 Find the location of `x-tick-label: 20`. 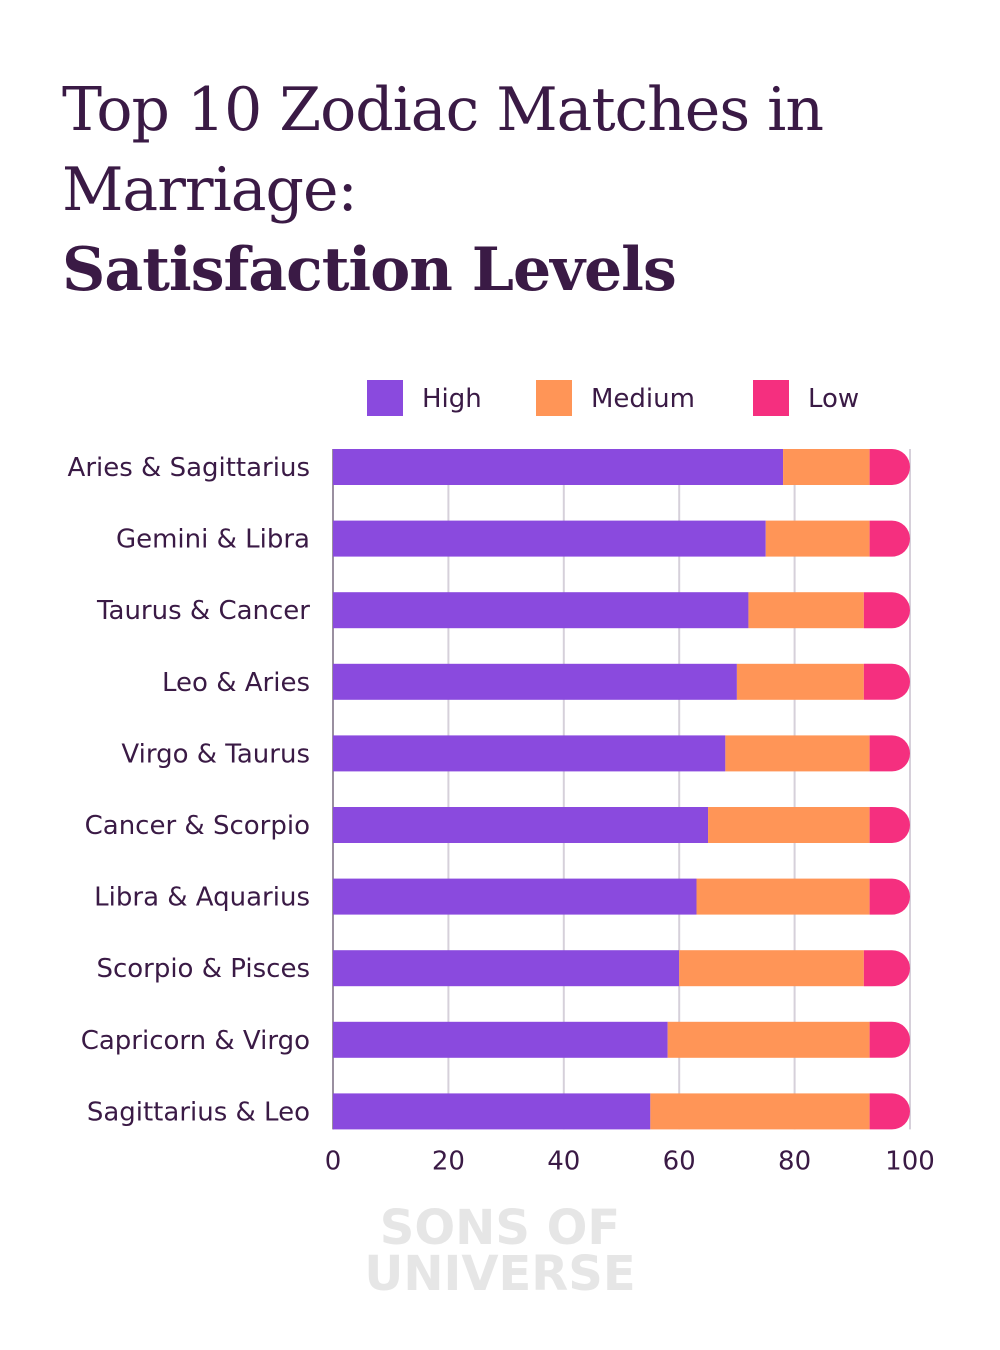

x-tick-label: 20 is located at coordinates (448, 1161).